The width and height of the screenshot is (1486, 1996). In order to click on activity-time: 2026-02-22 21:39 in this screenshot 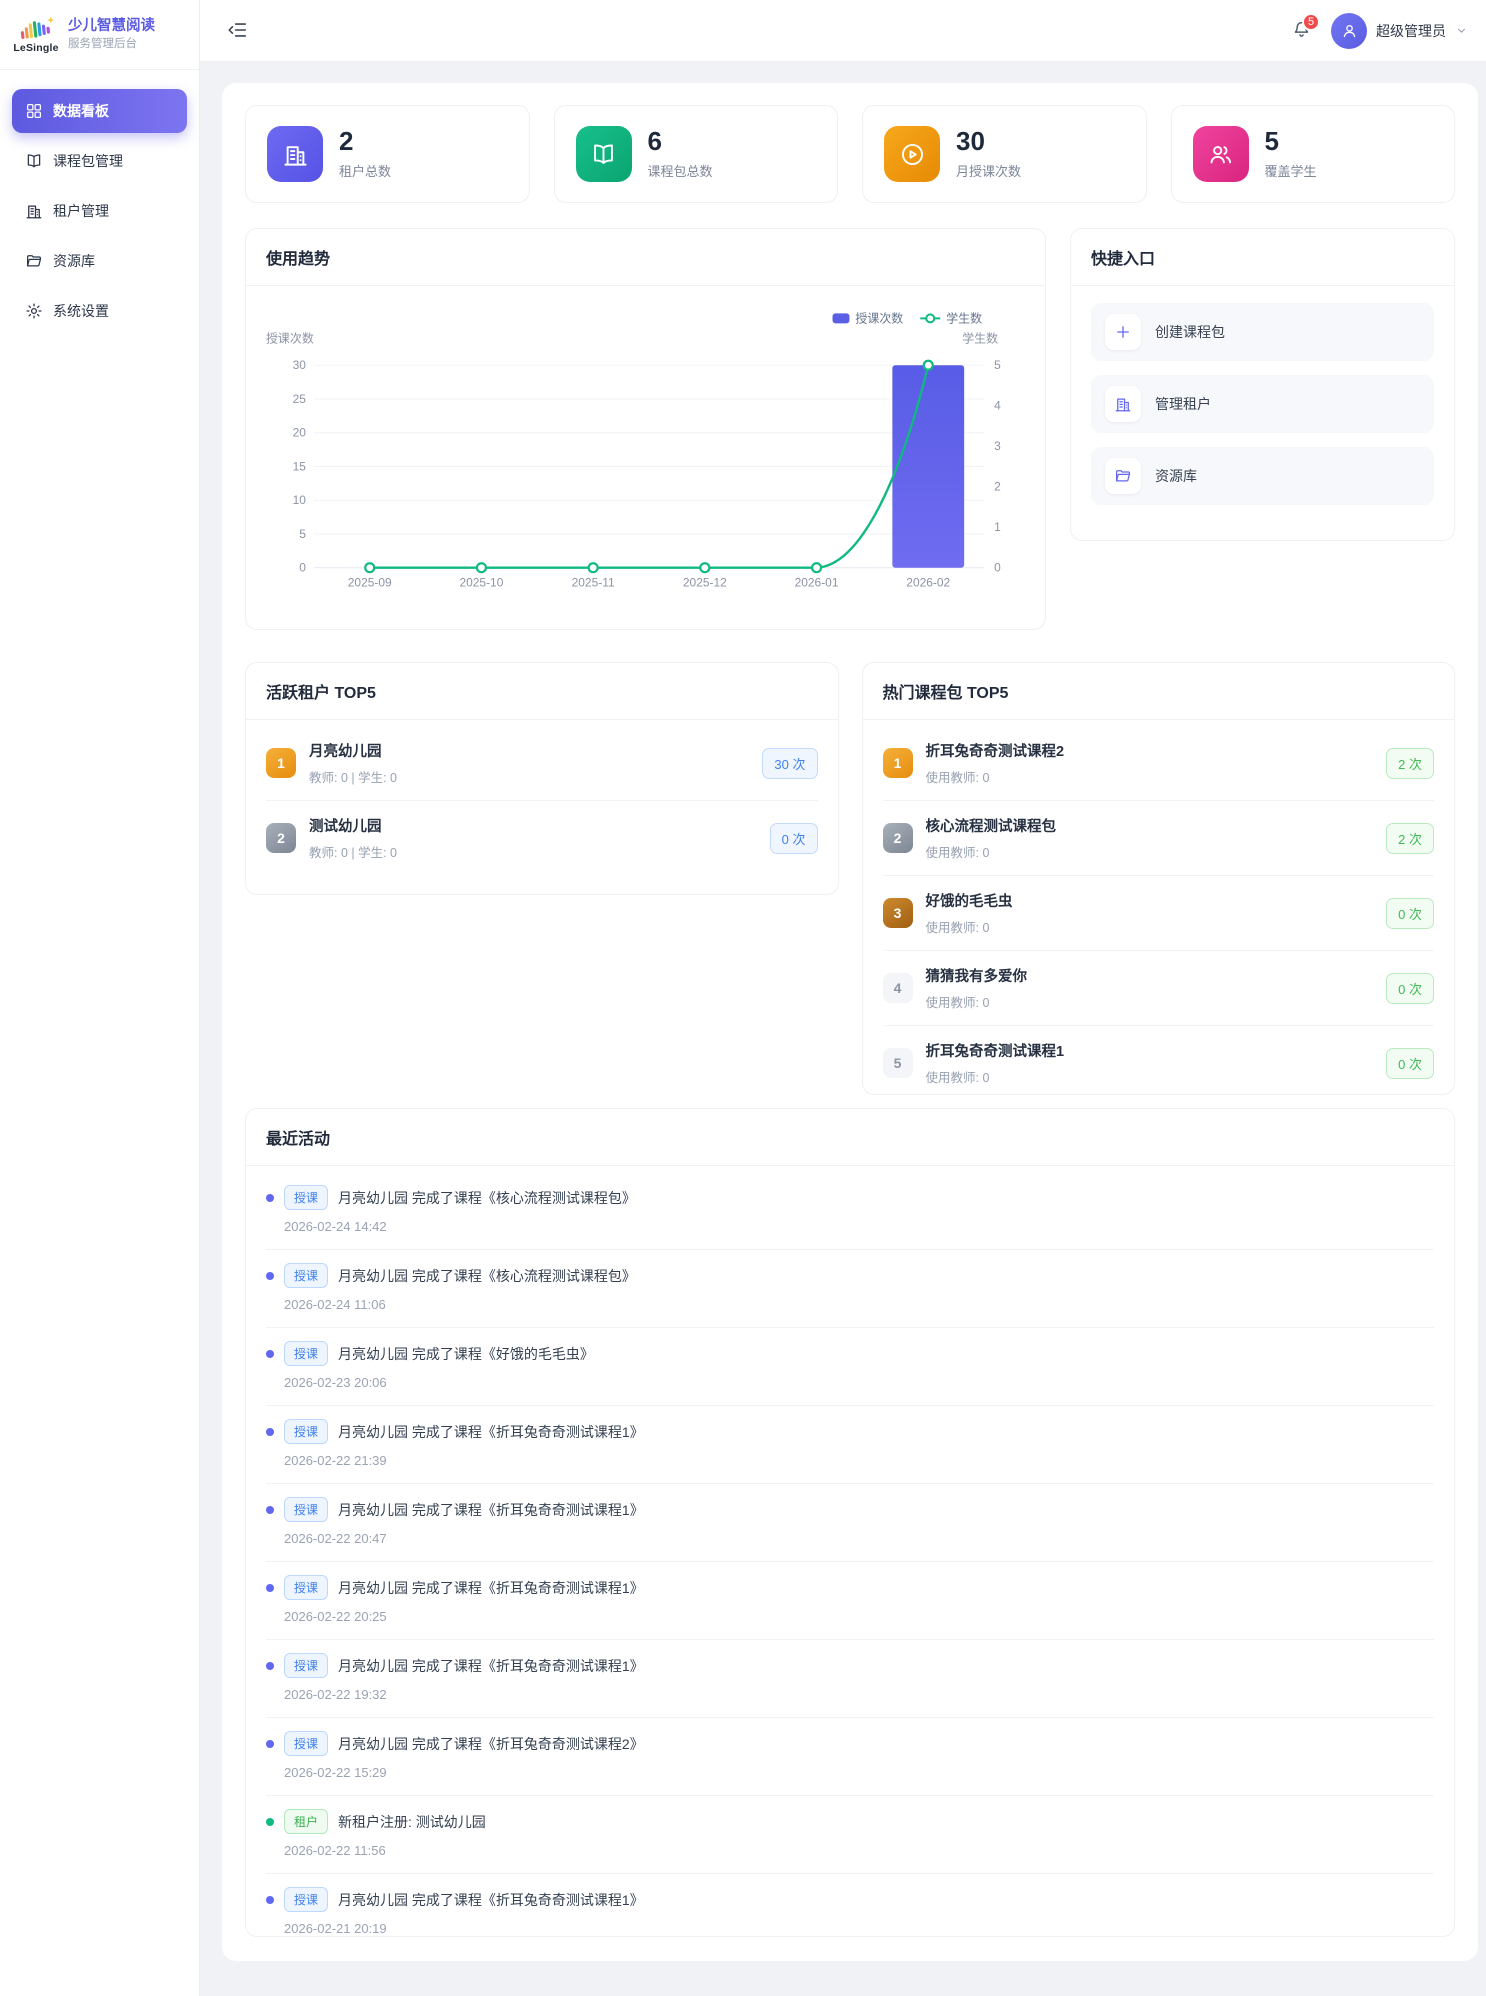, I will do `click(335, 1460)`.